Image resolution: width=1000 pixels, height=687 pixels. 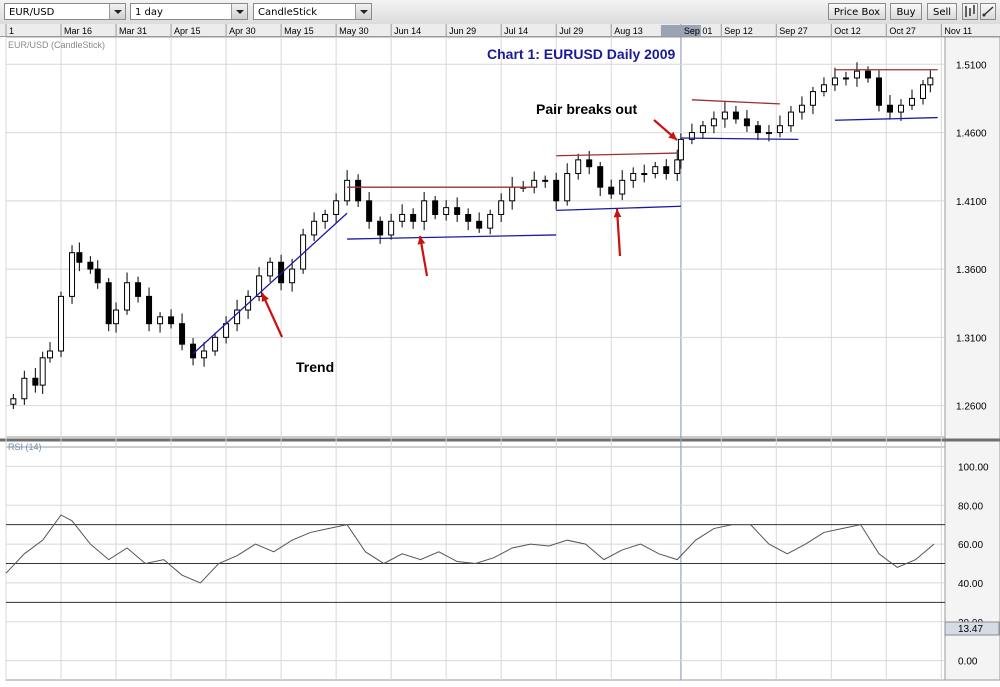 I want to click on rsi-line, so click(x=470, y=549).